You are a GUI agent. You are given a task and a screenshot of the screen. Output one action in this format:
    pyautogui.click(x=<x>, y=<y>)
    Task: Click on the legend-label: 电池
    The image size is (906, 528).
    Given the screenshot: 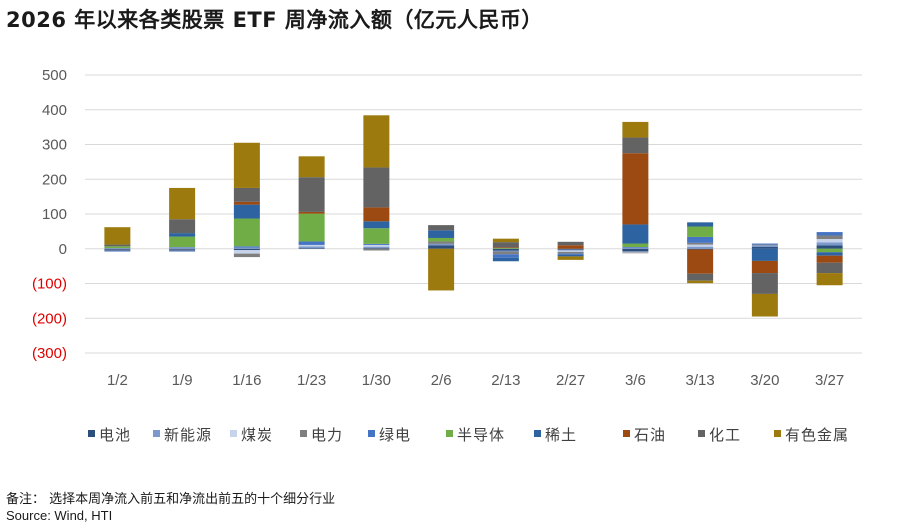 What is the action you would take?
    pyautogui.click(x=115, y=435)
    